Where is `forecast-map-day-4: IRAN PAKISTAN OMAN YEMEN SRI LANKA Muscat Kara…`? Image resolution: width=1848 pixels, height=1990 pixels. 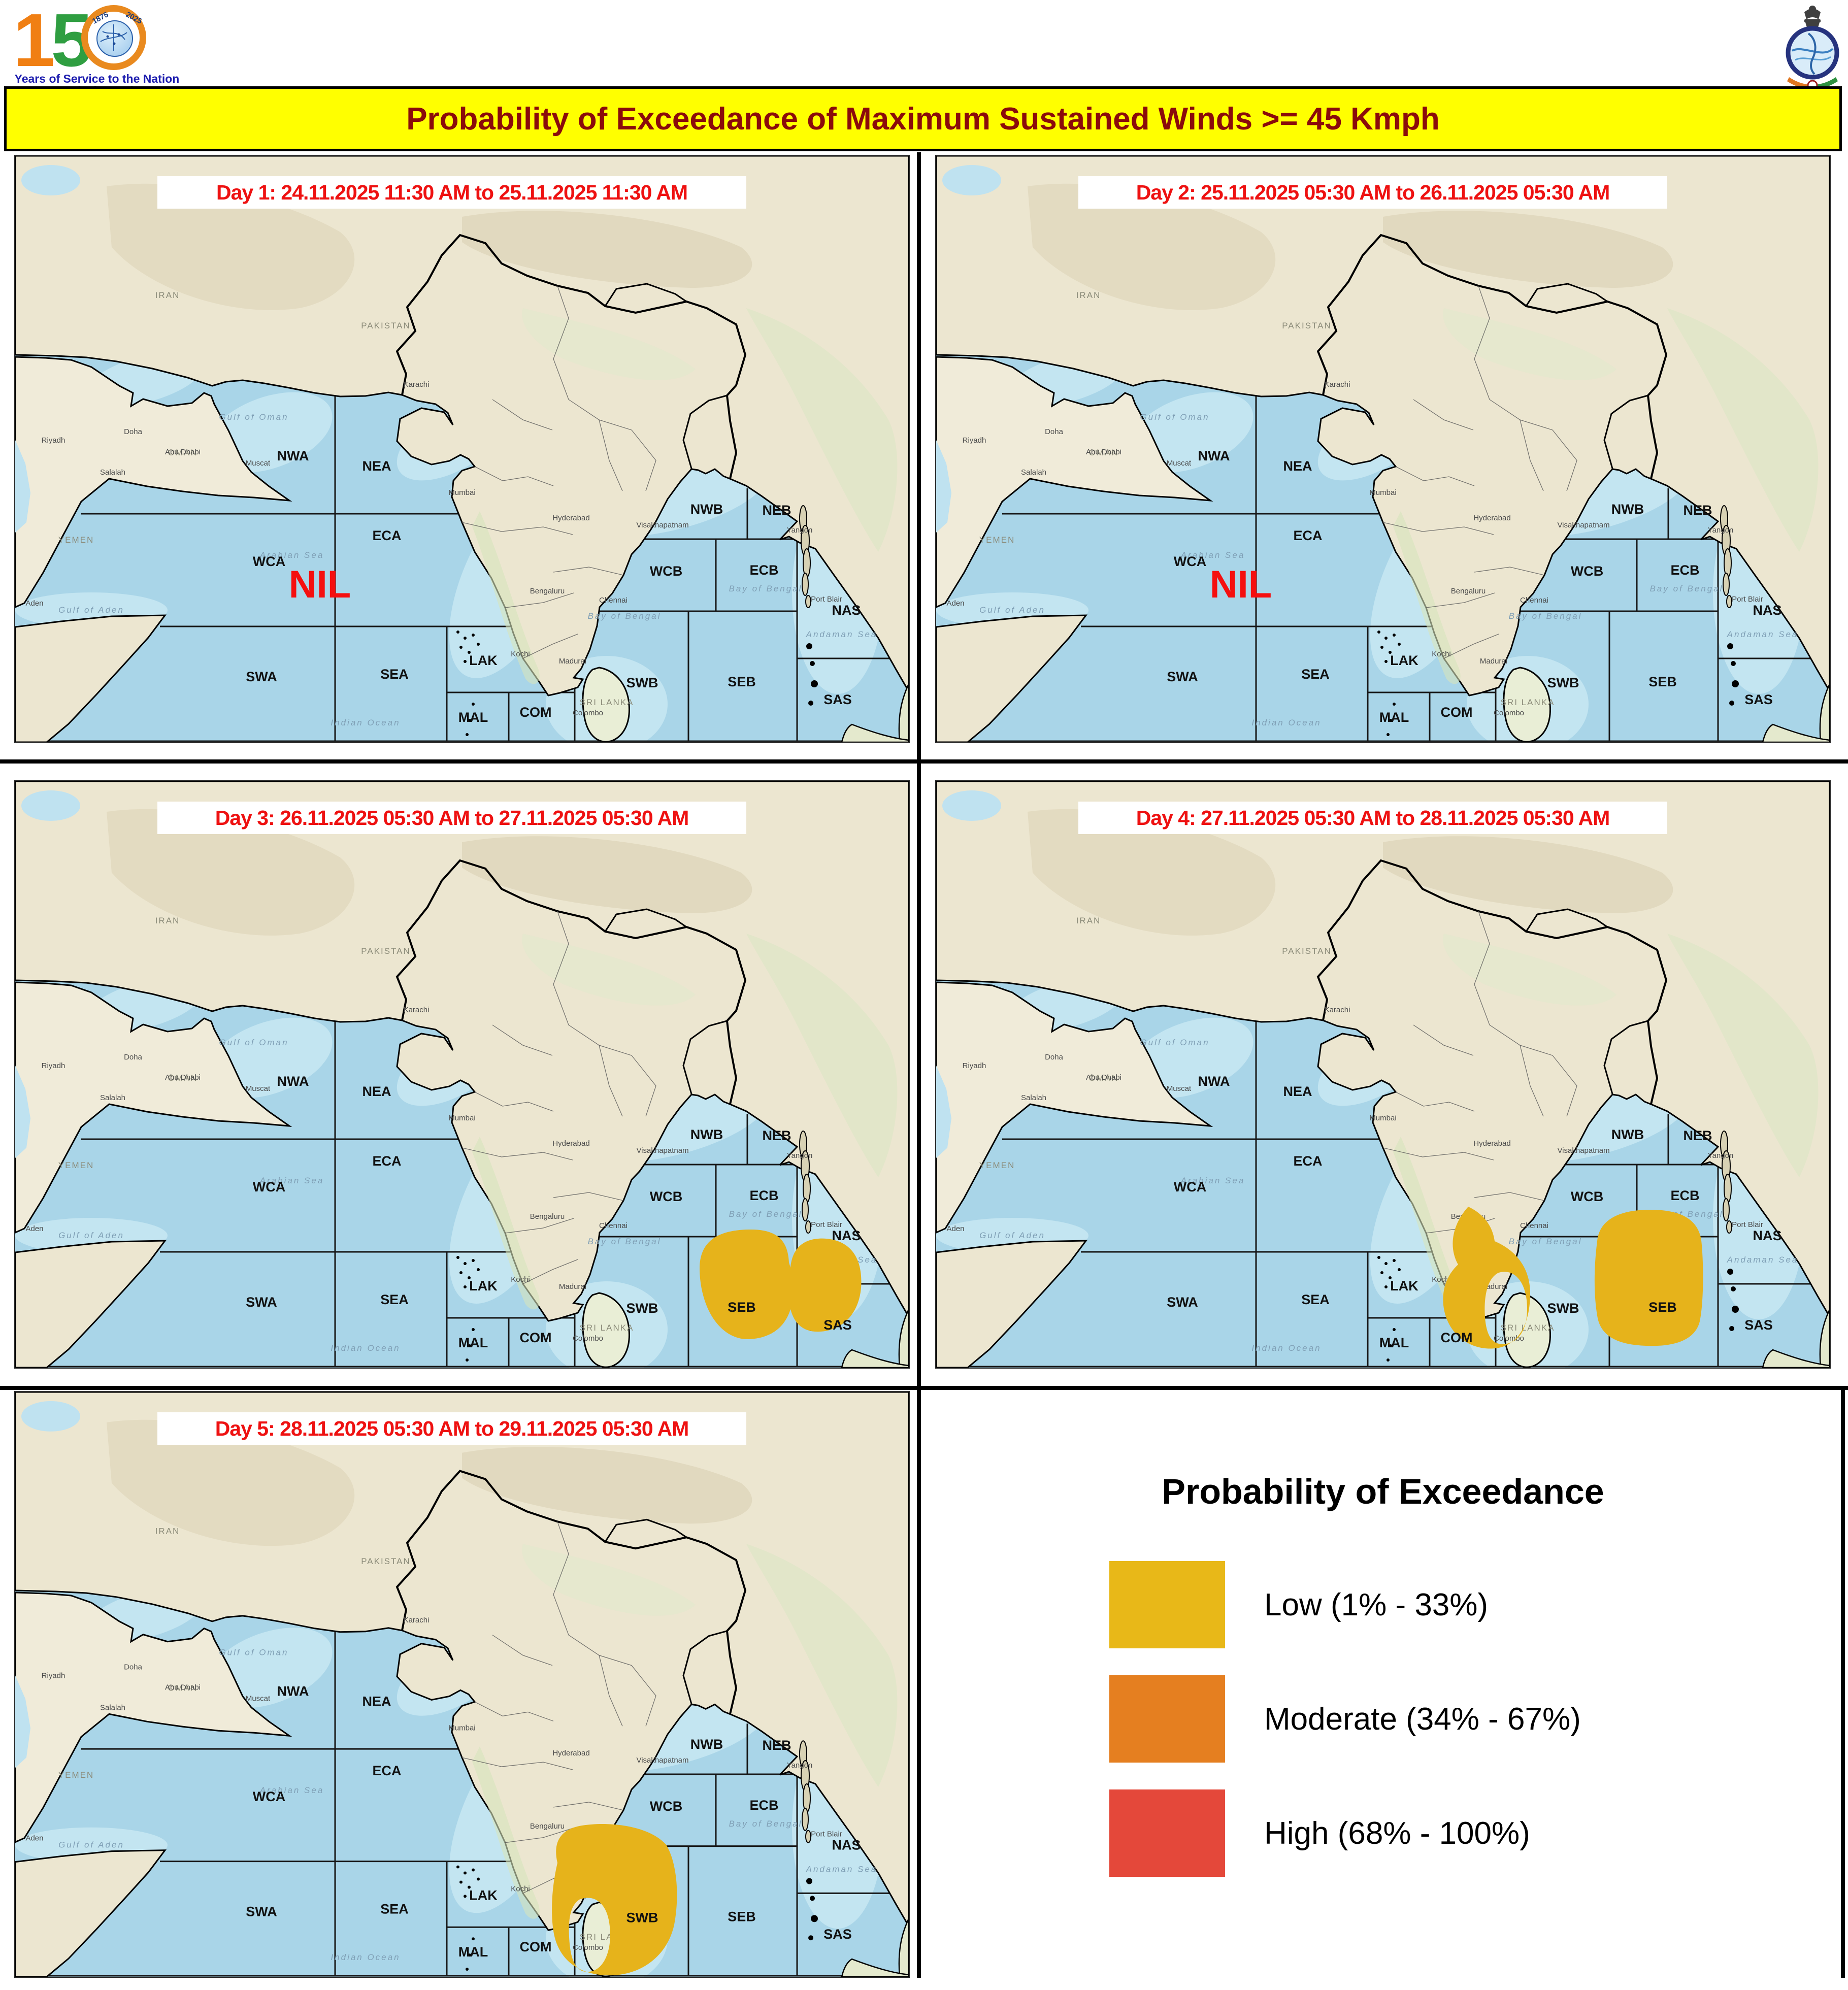 forecast-map-day-4: IRAN PAKISTAN OMAN YEMEN SRI LANKA Muscat Kara… is located at coordinates (1383, 1074).